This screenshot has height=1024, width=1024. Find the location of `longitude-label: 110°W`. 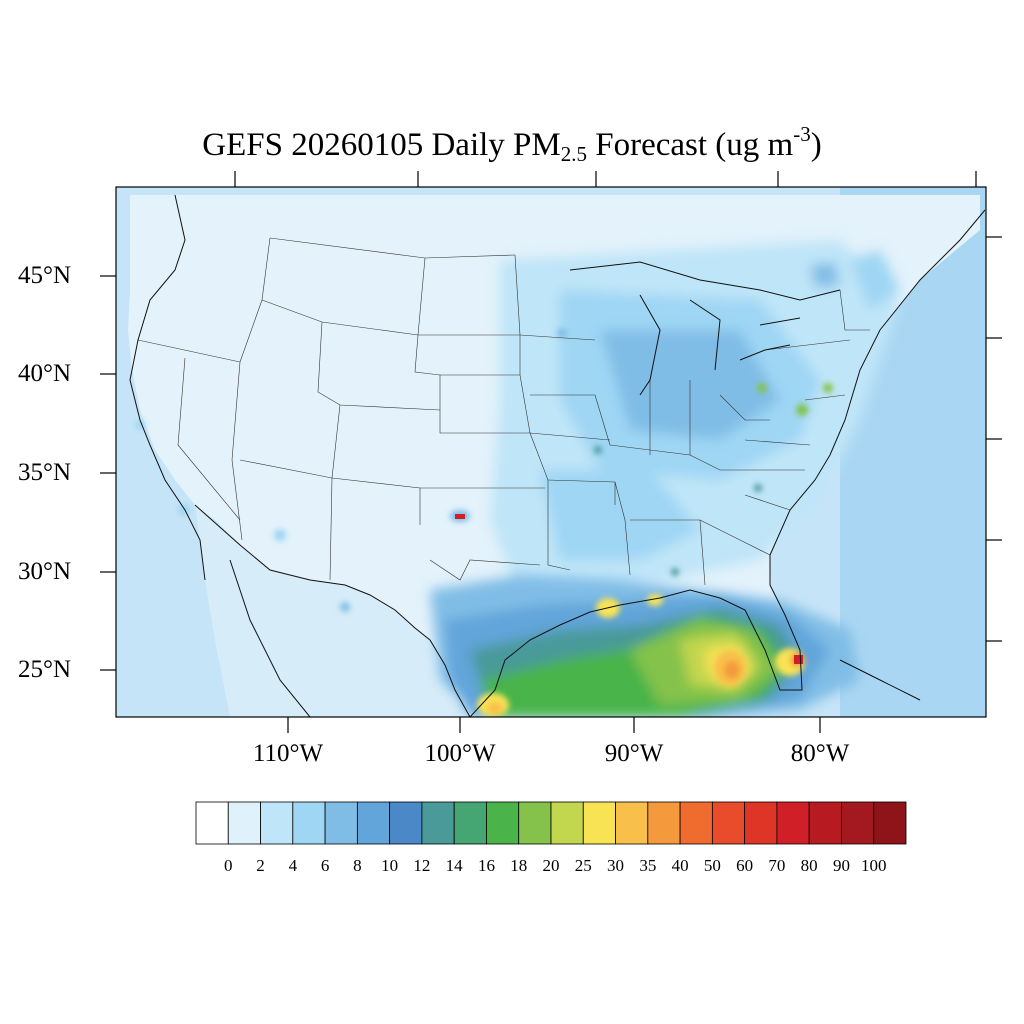

longitude-label: 110°W is located at coordinates (288, 753).